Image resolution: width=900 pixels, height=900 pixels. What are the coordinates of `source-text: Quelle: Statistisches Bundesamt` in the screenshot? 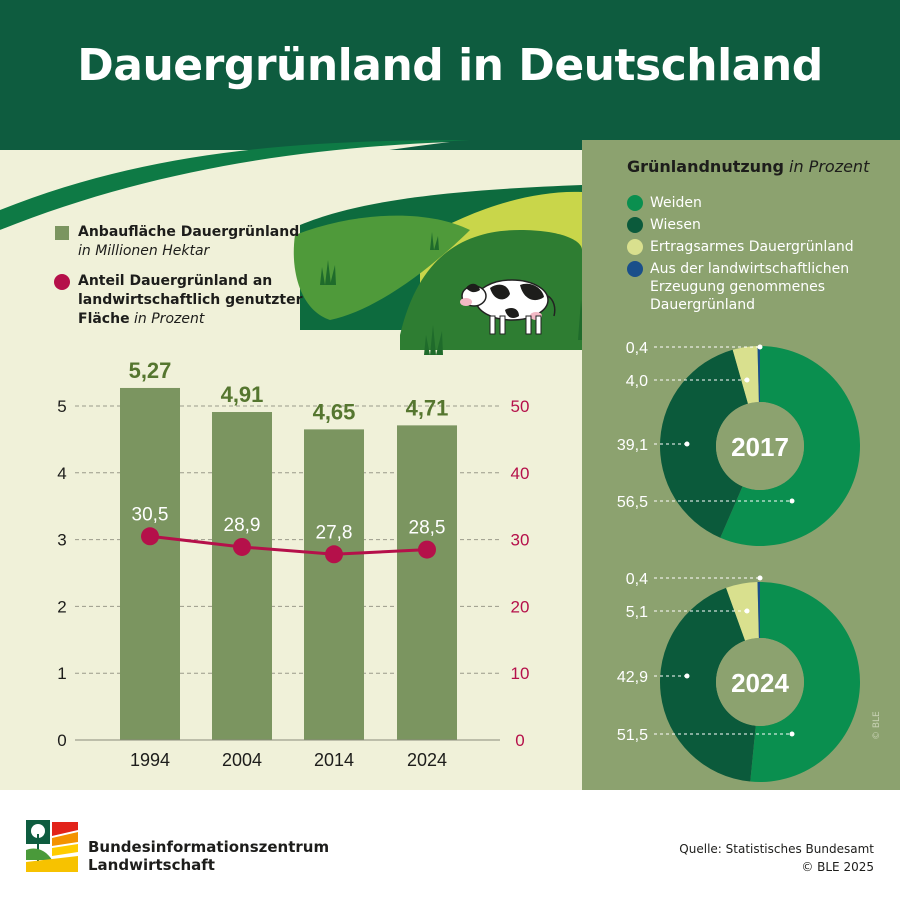 It's located at (776, 849).